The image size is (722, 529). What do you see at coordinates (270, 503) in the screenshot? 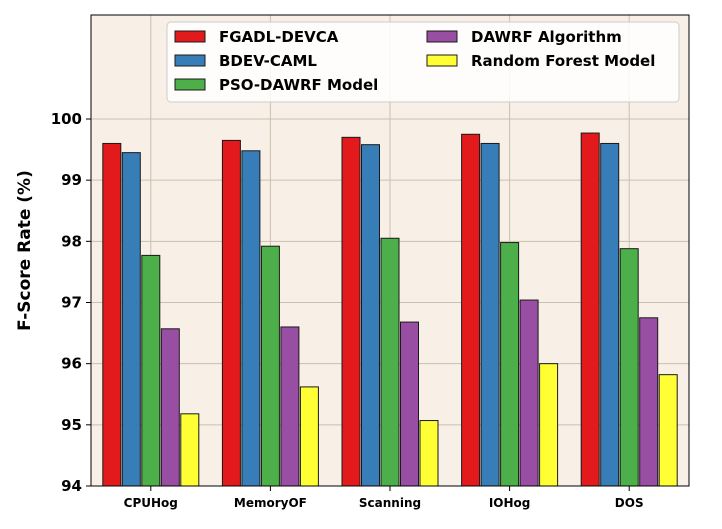
I see `x-tick-label: MemoryOF` at bounding box center [270, 503].